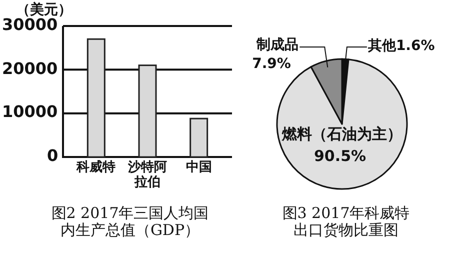 The width and height of the screenshot is (454, 265). What do you see at coordinates (271, 64) in the screenshot?
I see `data-label: 7.9%` at bounding box center [271, 64].